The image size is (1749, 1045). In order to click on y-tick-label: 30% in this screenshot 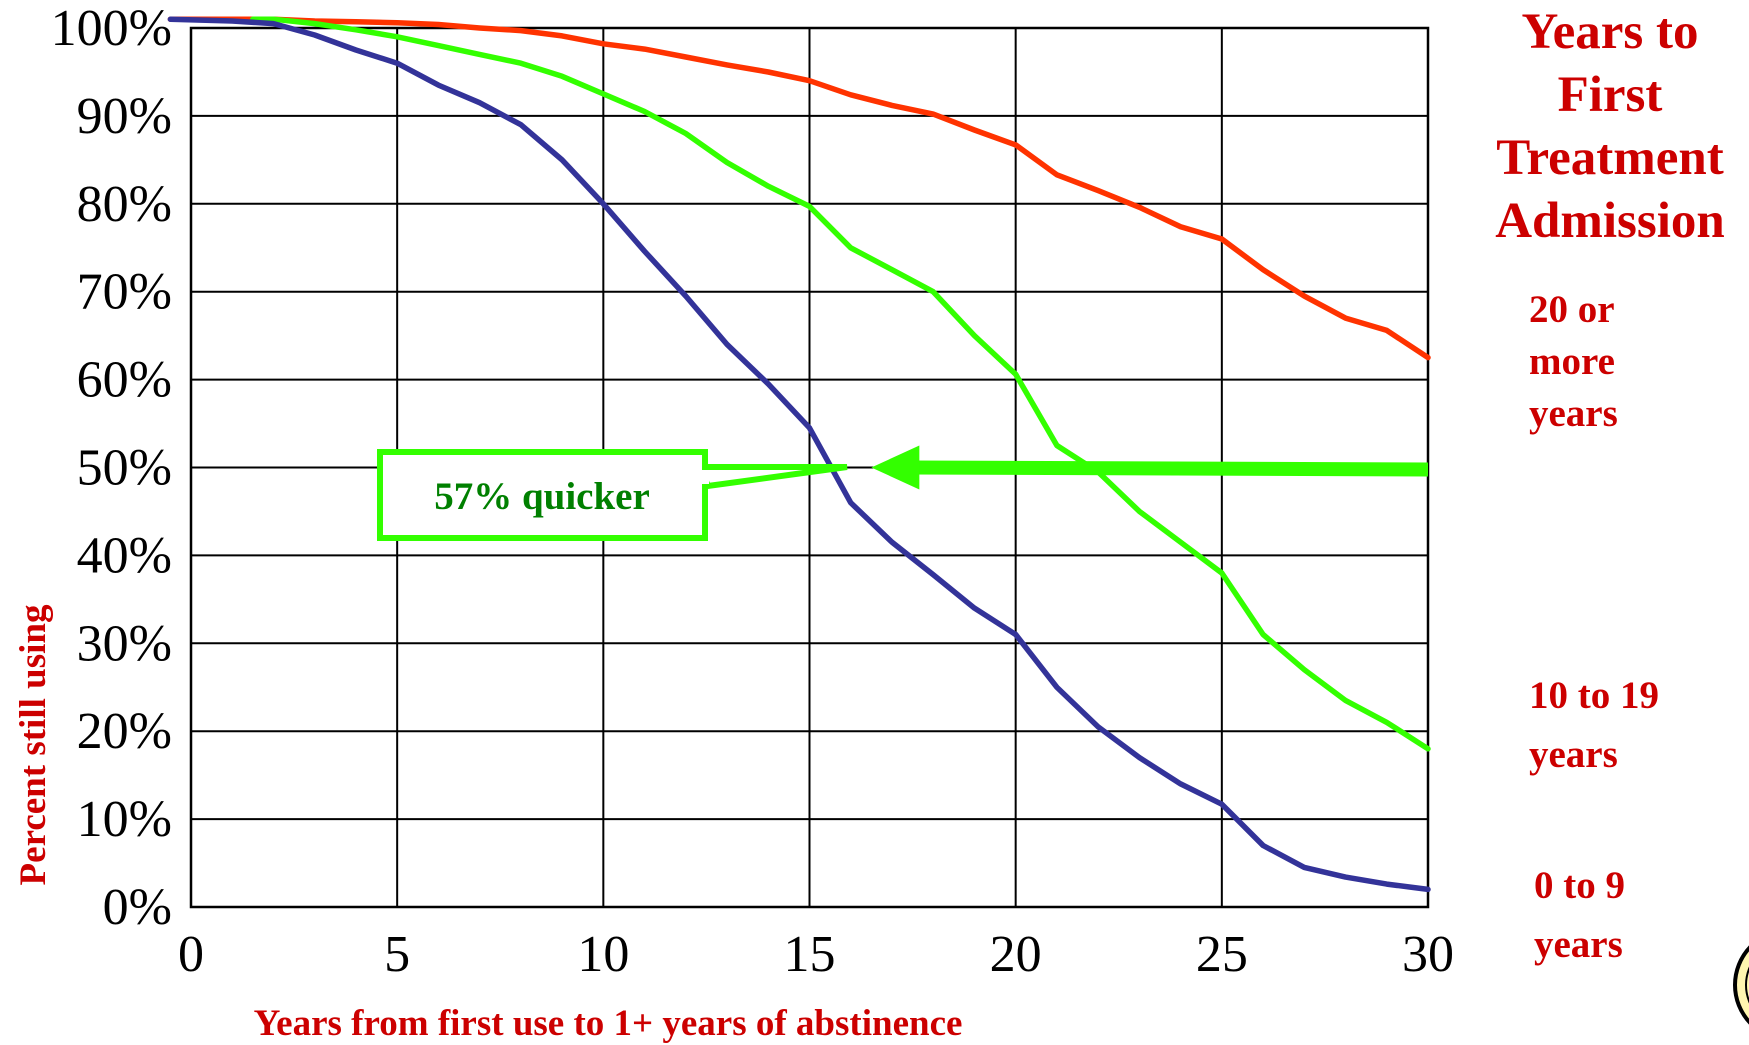, I will do `click(124, 643)`.